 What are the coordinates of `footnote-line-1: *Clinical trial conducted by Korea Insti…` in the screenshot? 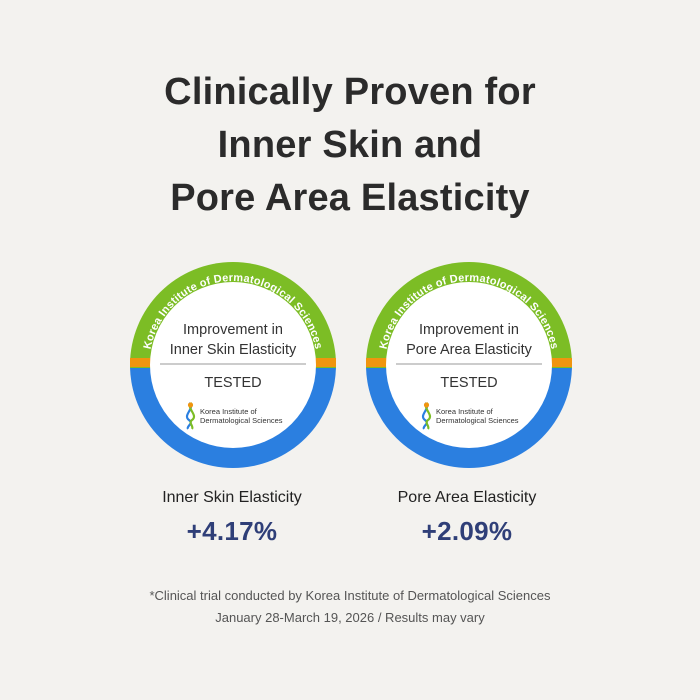 It's located at (350, 595).